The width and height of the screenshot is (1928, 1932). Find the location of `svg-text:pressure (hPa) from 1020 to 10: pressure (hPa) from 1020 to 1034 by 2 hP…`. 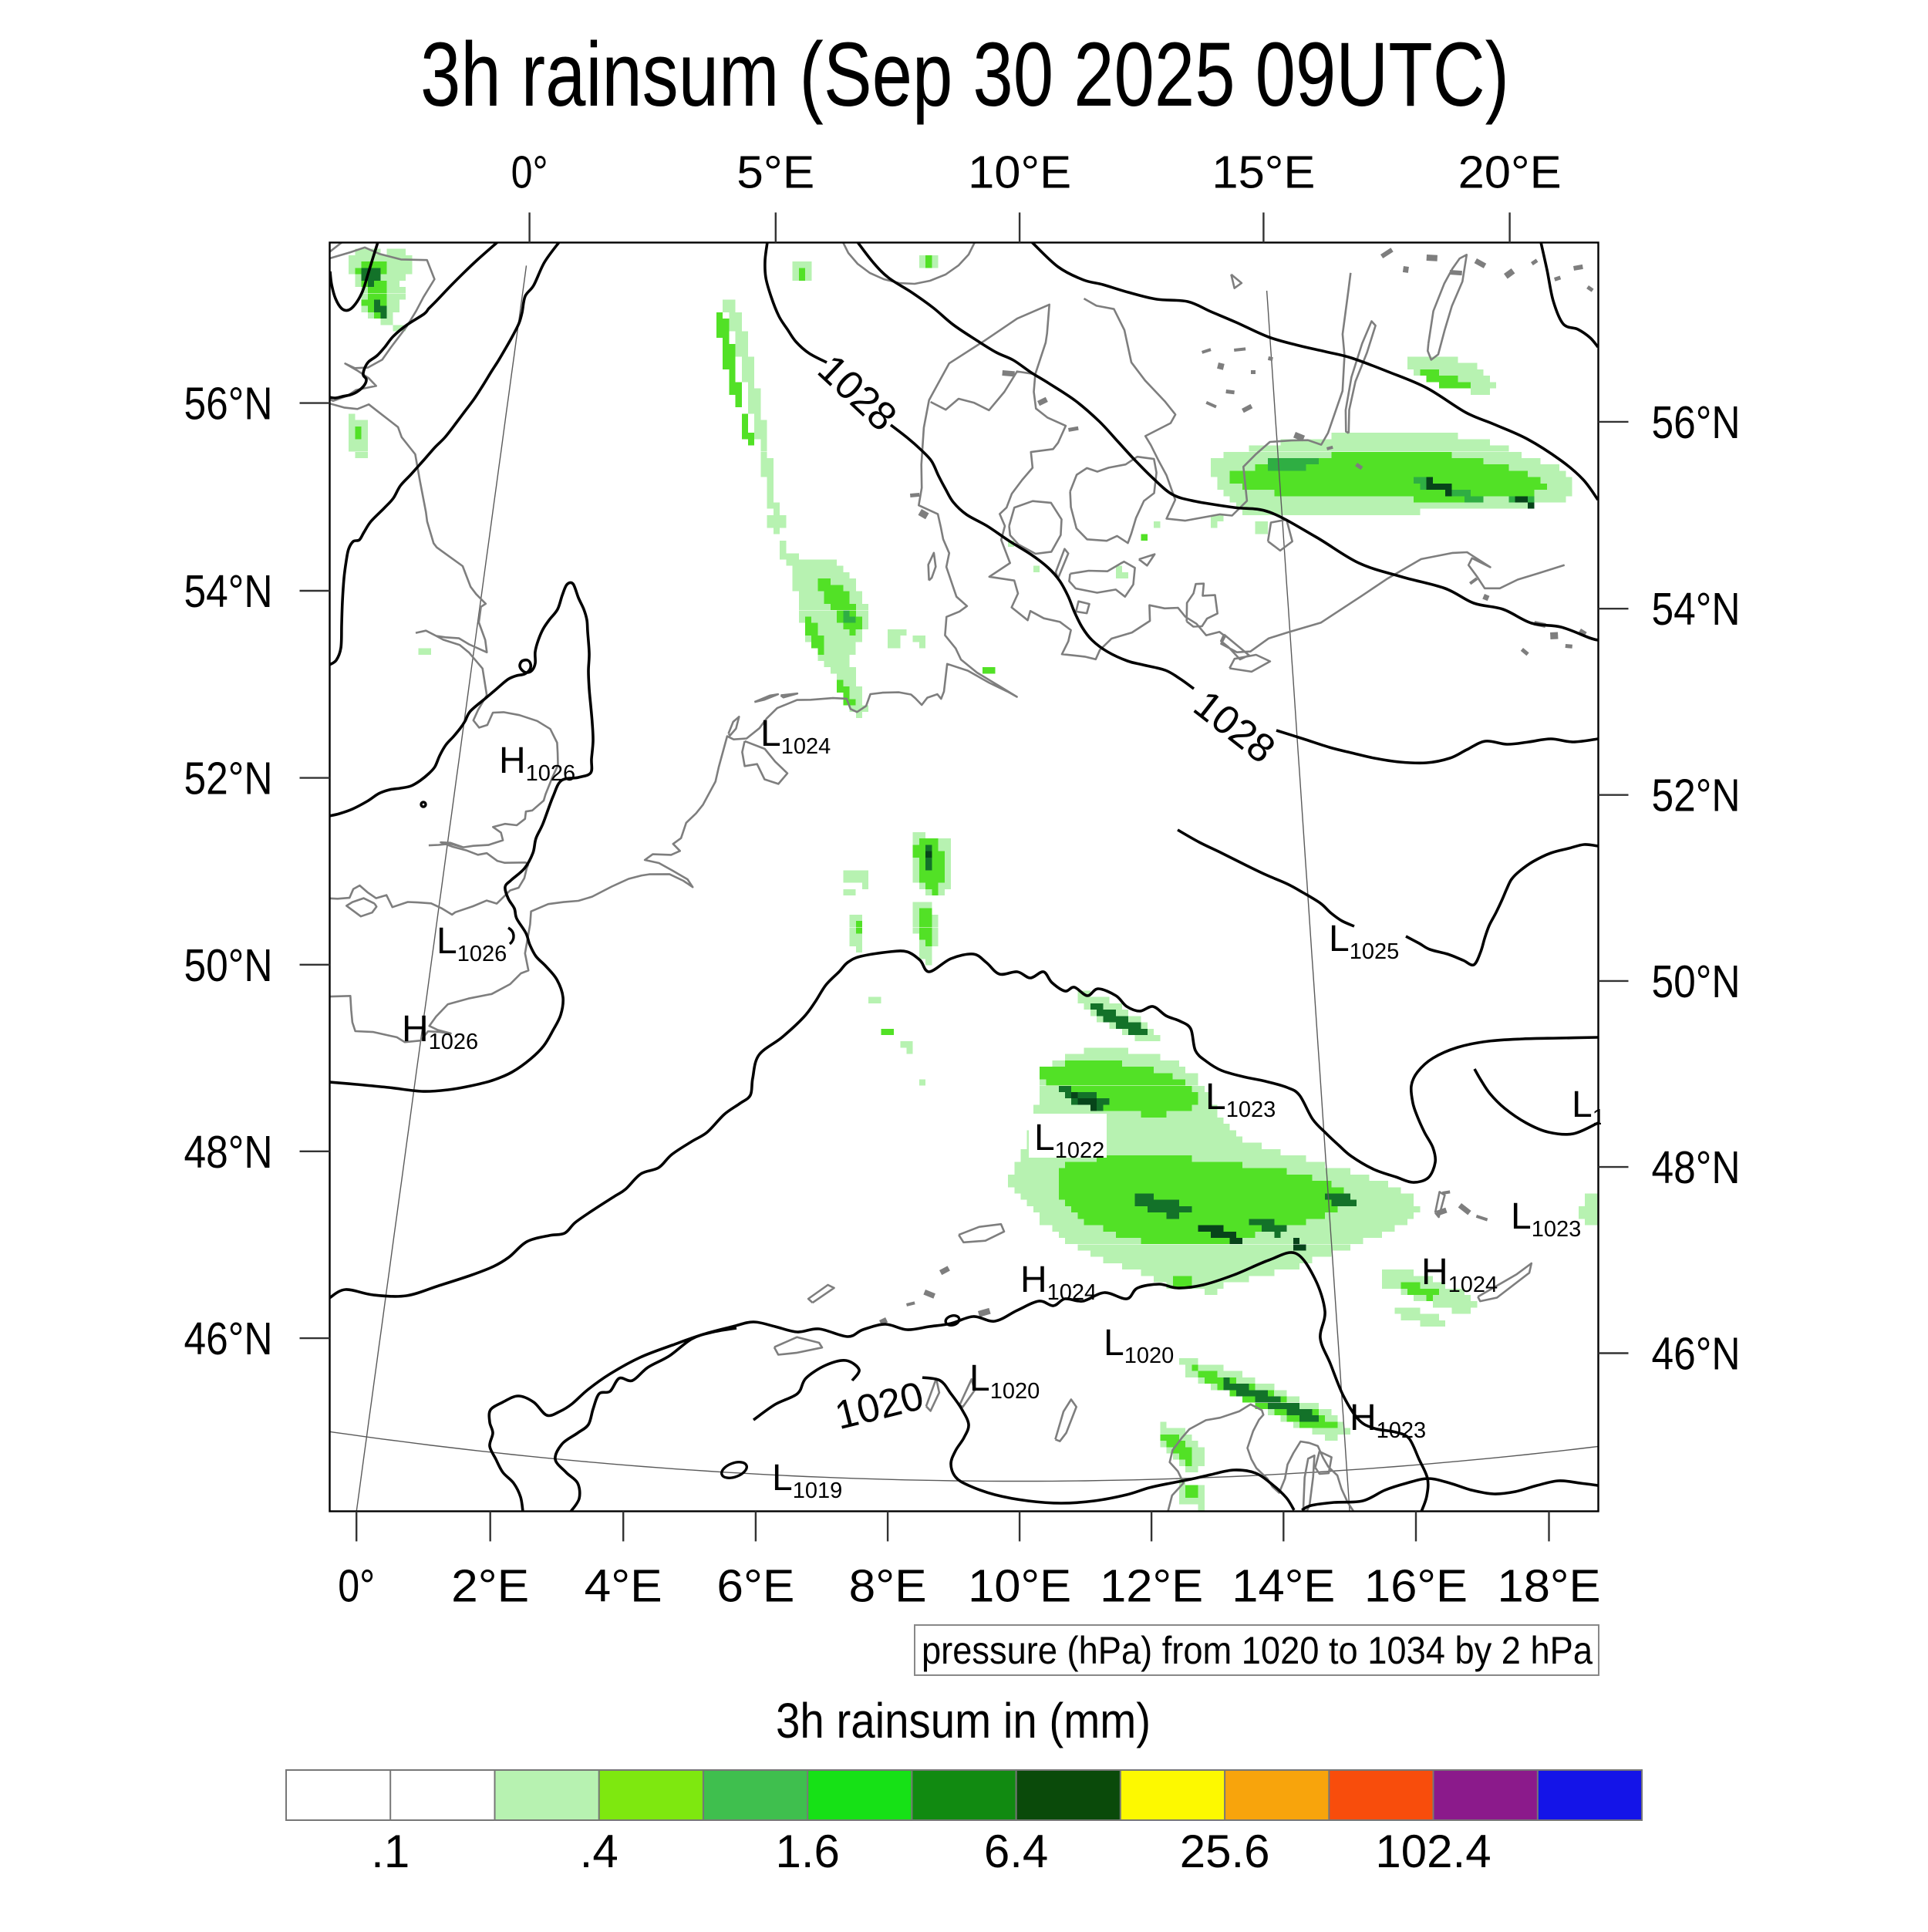

svg-text:pressure (hPa) from 1020 to 10: pressure (hPa) from 1020 to 1034 by 2 hP… is located at coordinates (1257, 1650).